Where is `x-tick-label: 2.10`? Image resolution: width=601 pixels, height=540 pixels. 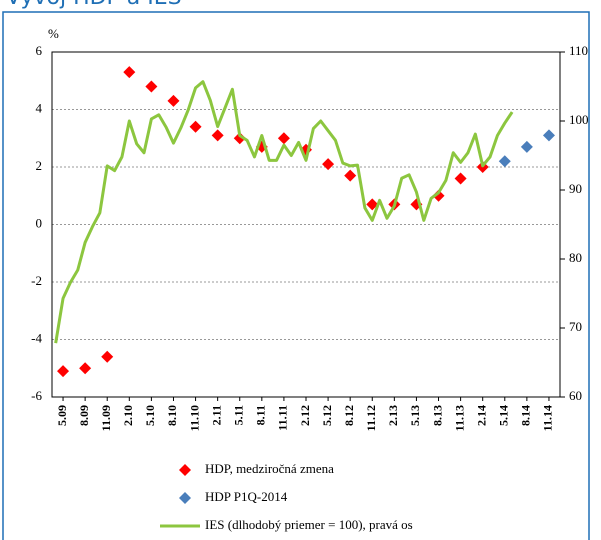
x-tick-label: 2.10 is located at coordinates (128, 415).